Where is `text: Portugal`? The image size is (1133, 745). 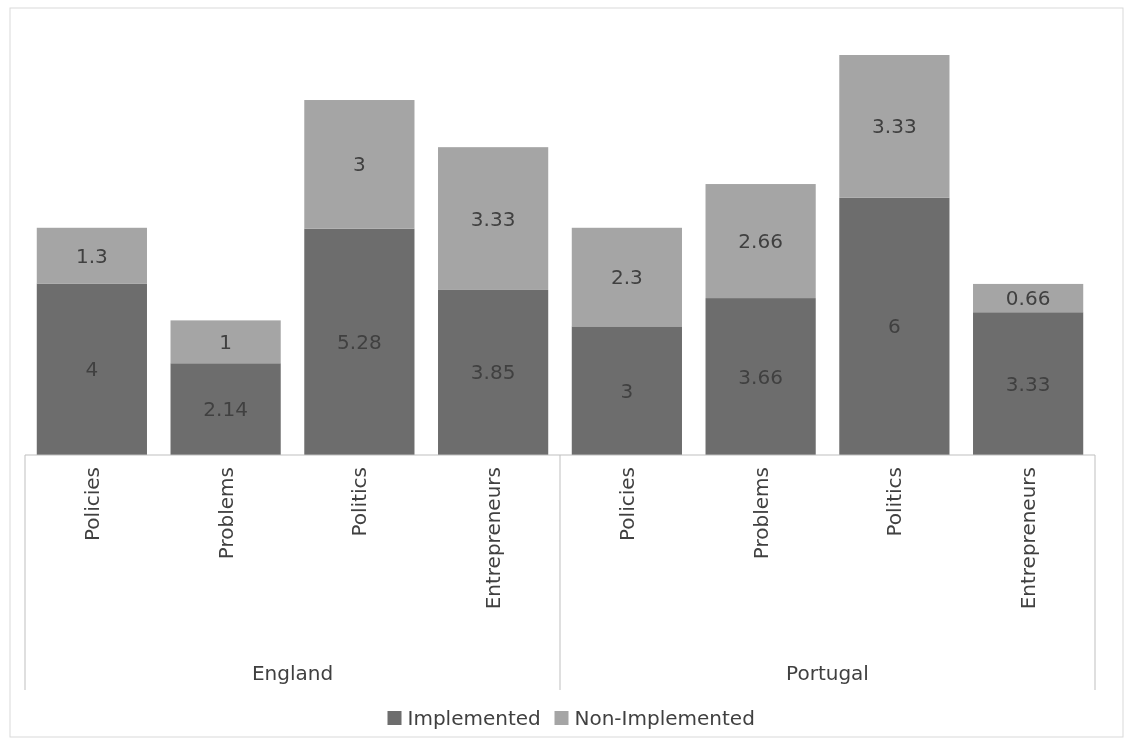 text: Portugal is located at coordinates (827, 673).